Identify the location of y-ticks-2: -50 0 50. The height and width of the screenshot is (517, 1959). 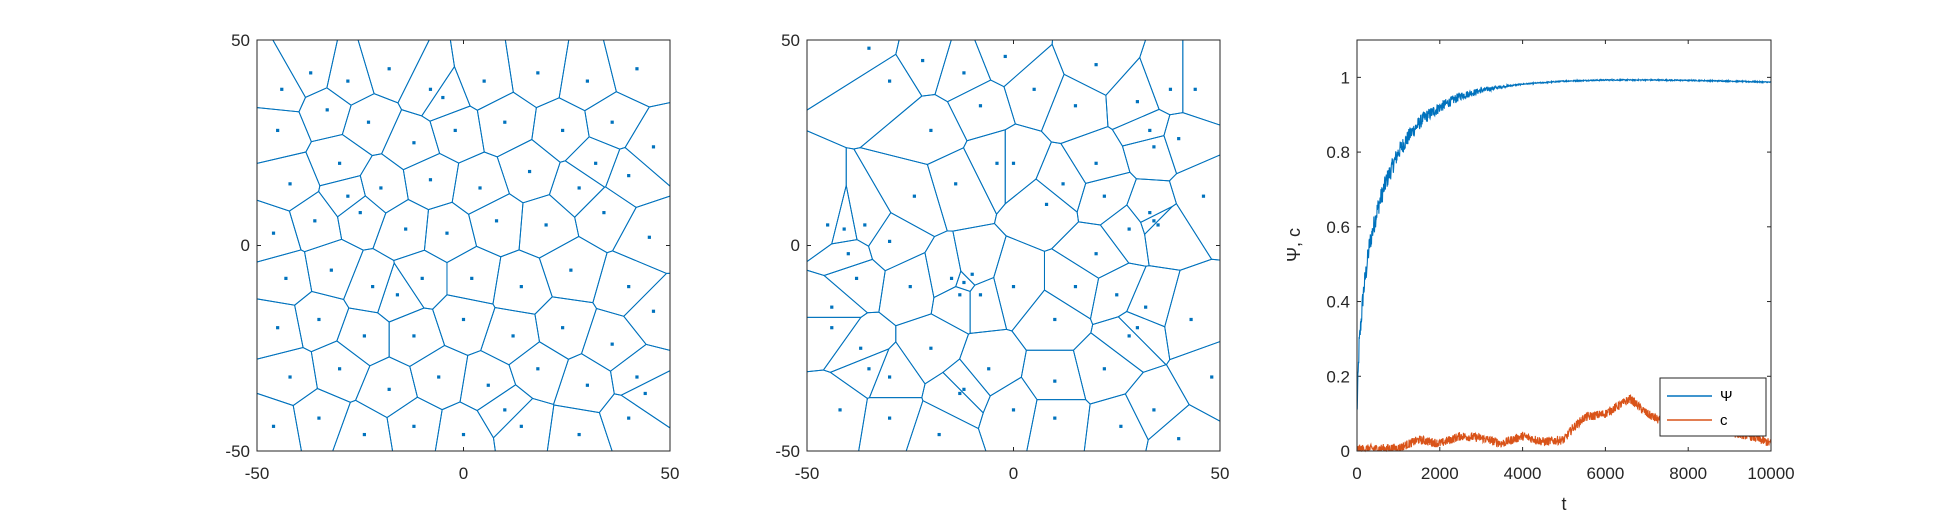
(787, 246).